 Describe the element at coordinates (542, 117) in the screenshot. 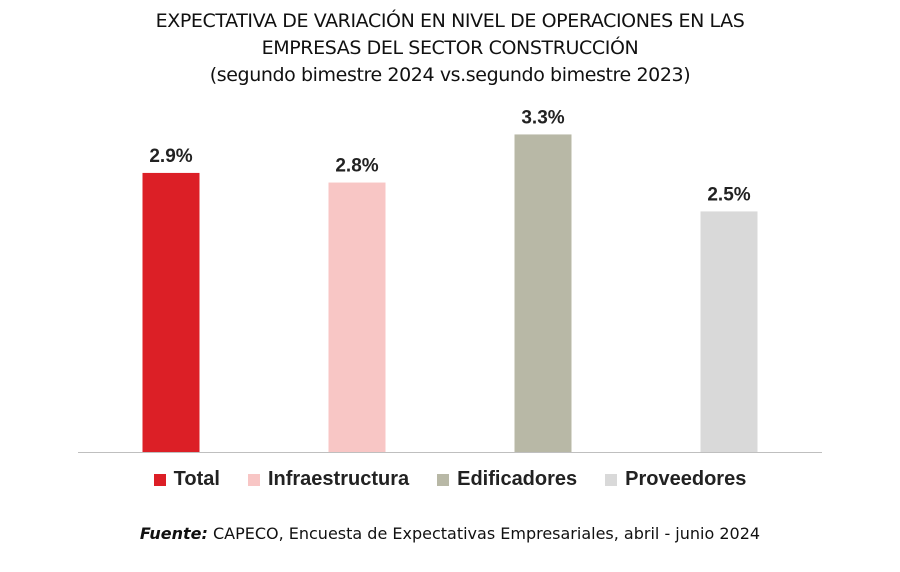

I see `data-label: 3.3%` at that location.